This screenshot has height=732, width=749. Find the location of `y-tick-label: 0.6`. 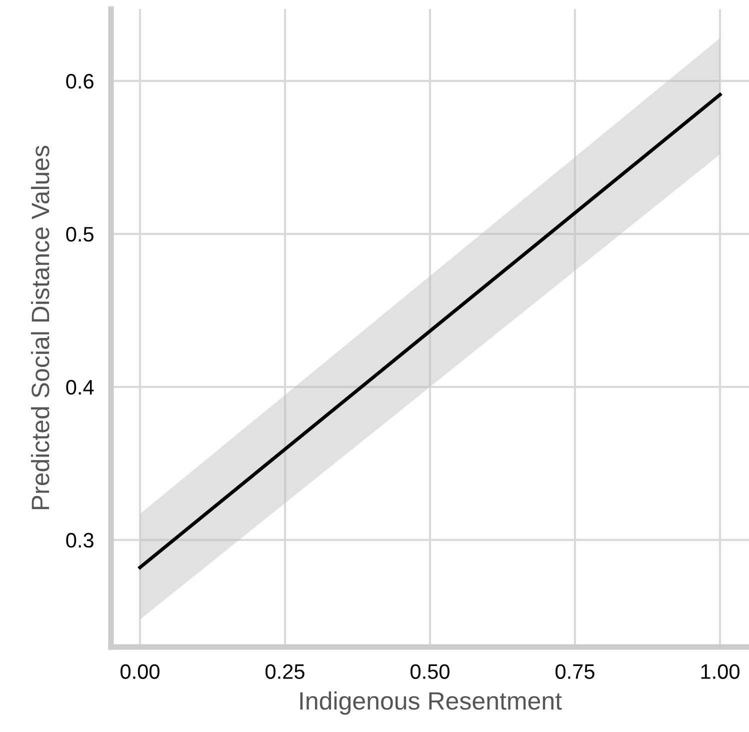

y-tick-label: 0.6 is located at coordinates (80, 81).